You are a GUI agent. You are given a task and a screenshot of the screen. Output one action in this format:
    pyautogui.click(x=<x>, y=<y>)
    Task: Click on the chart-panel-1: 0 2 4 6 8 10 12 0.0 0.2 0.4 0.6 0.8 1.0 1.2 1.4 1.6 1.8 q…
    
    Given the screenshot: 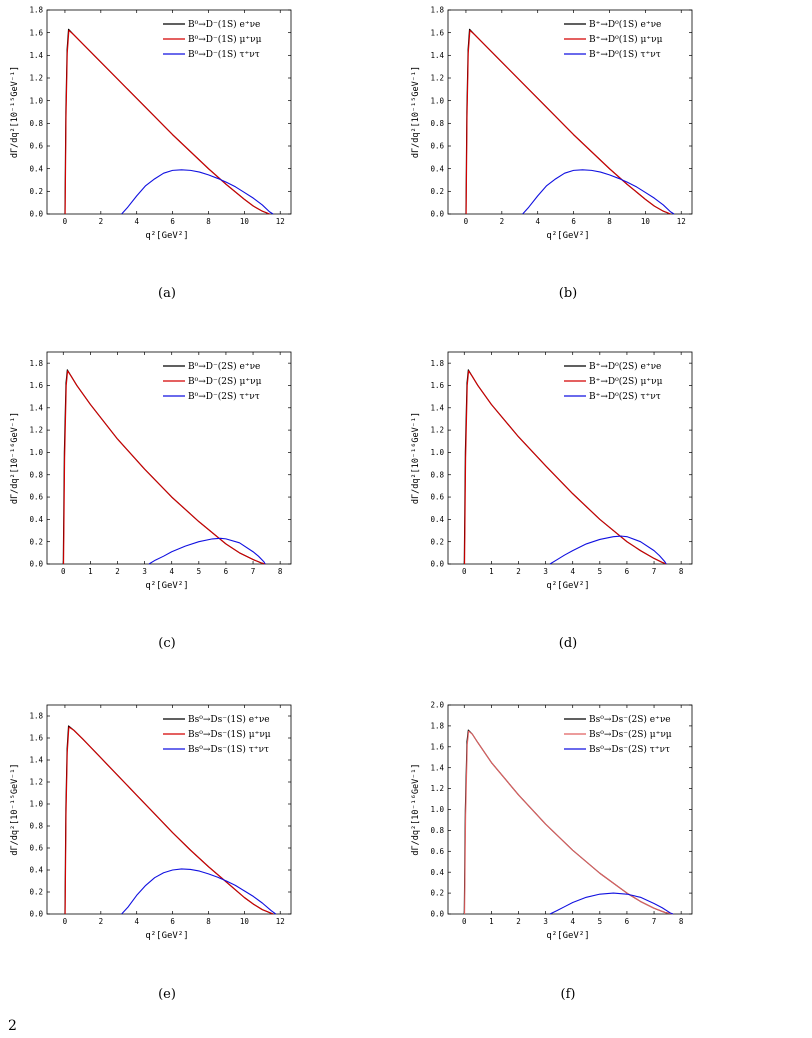 What is the action you would take?
    pyautogui.click(x=151, y=153)
    